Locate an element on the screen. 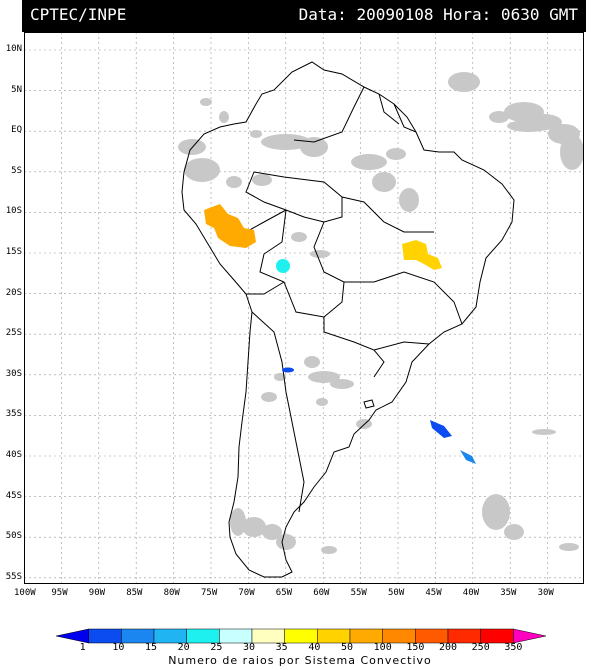 The width and height of the screenshot is (600, 670). lon-label: 95W is located at coordinates (59, 593).